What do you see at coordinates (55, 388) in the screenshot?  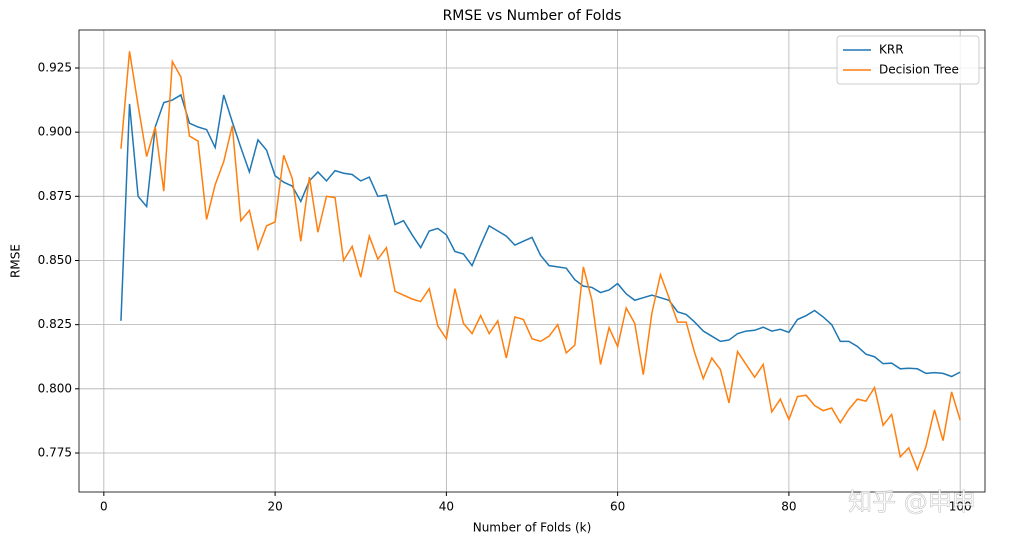 I see `y-tick-label: 0.800` at bounding box center [55, 388].